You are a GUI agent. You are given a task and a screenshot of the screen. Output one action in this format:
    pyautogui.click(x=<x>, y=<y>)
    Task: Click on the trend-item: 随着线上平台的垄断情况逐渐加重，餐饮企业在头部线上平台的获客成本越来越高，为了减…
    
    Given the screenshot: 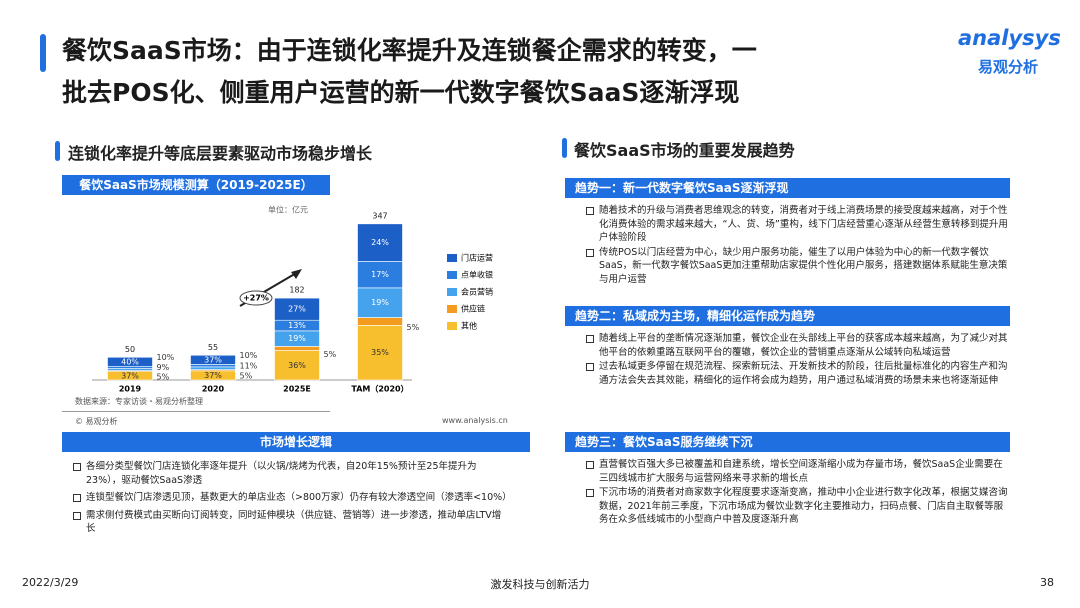 What is the action you would take?
    pyautogui.click(x=795, y=345)
    